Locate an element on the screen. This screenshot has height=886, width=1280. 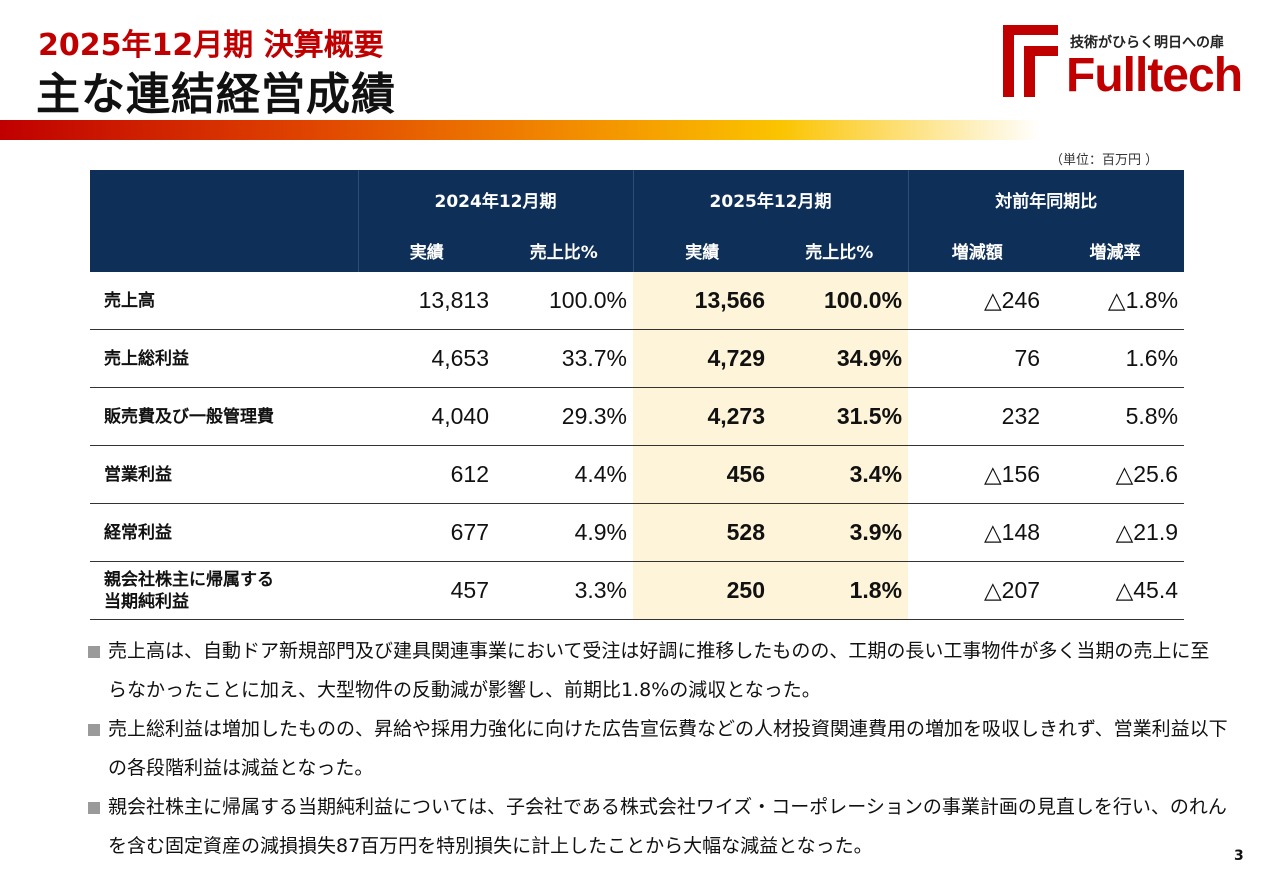
table-cell: △21.9 is located at coordinates (1115, 532).